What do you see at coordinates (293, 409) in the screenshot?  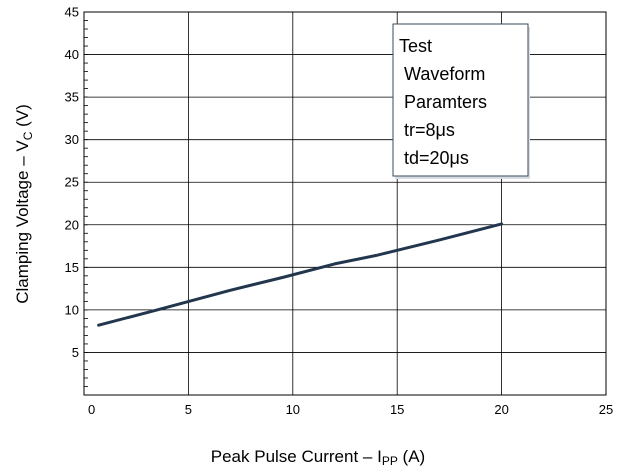 I see `x-tick-label: 10` at bounding box center [293, 409].